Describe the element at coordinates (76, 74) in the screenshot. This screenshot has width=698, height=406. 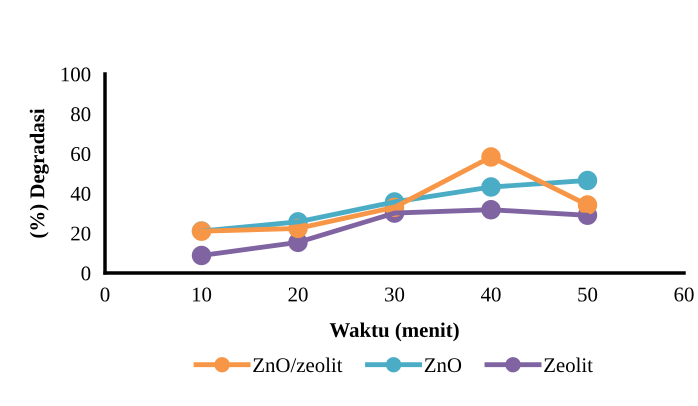
I see `y-tick-label: 100` at that location.